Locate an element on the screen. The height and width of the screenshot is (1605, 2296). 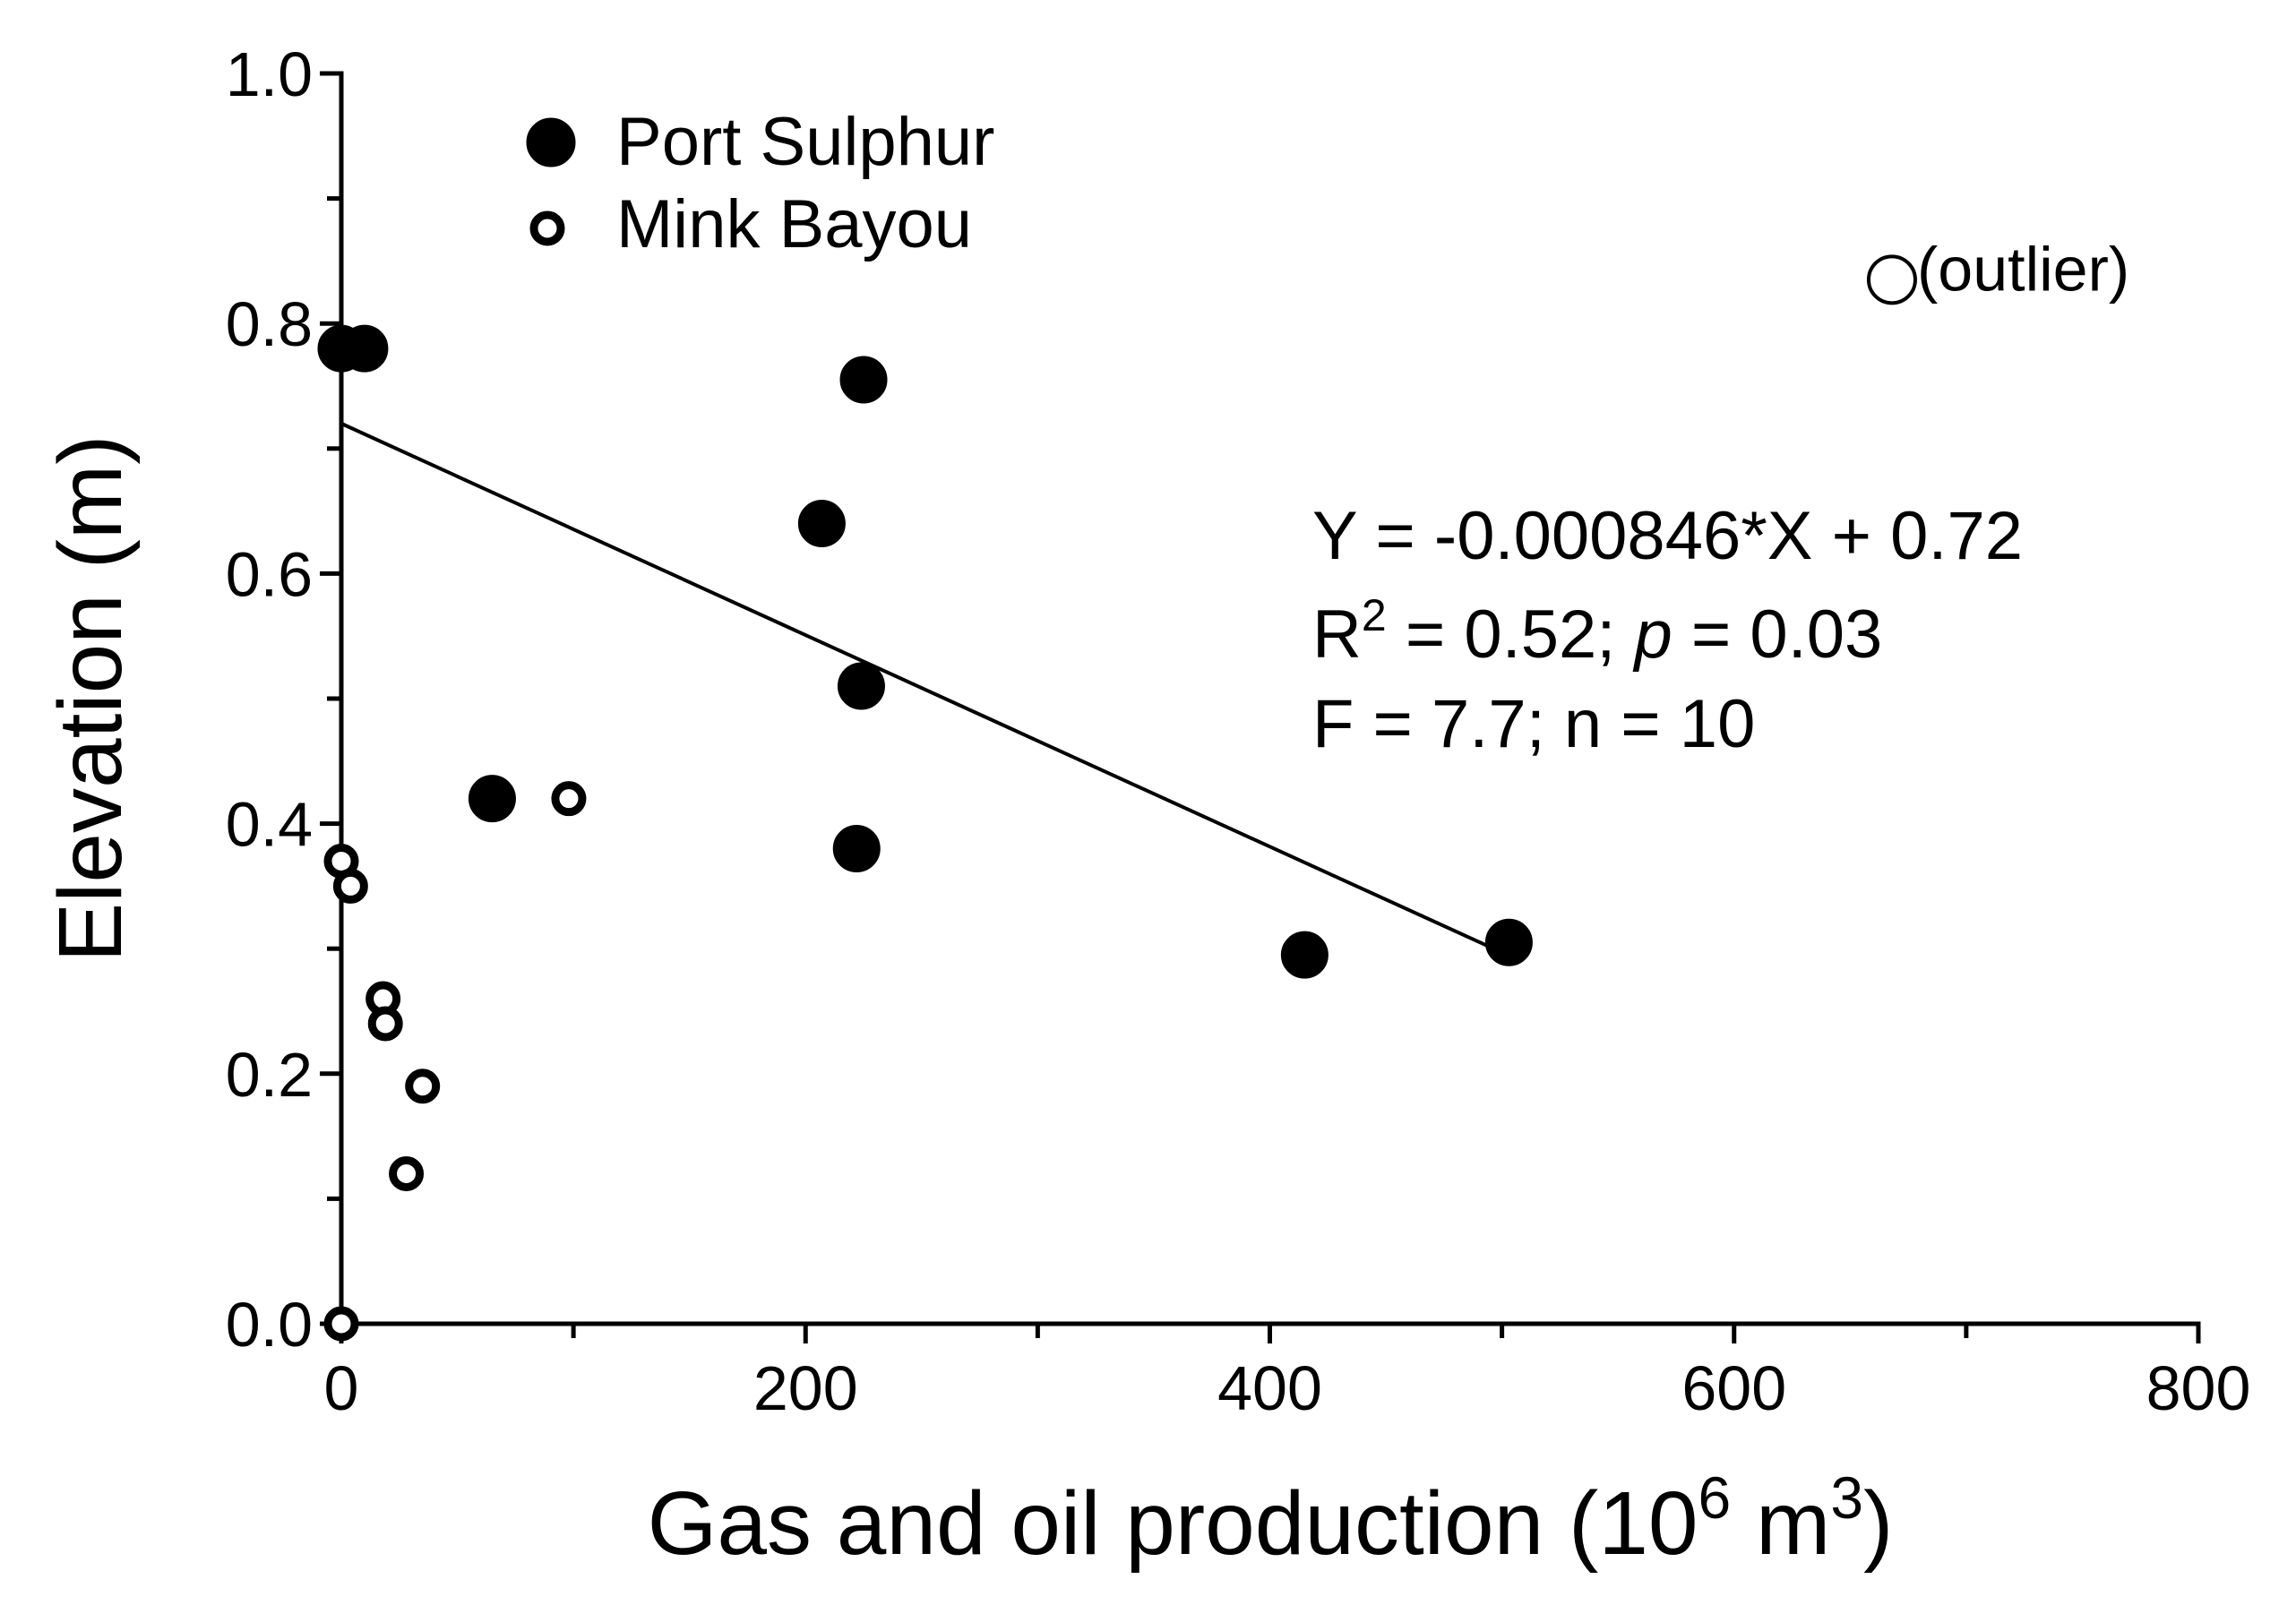
annotation-r2-value: = 0.52; is located at coordinates (1511, 635).